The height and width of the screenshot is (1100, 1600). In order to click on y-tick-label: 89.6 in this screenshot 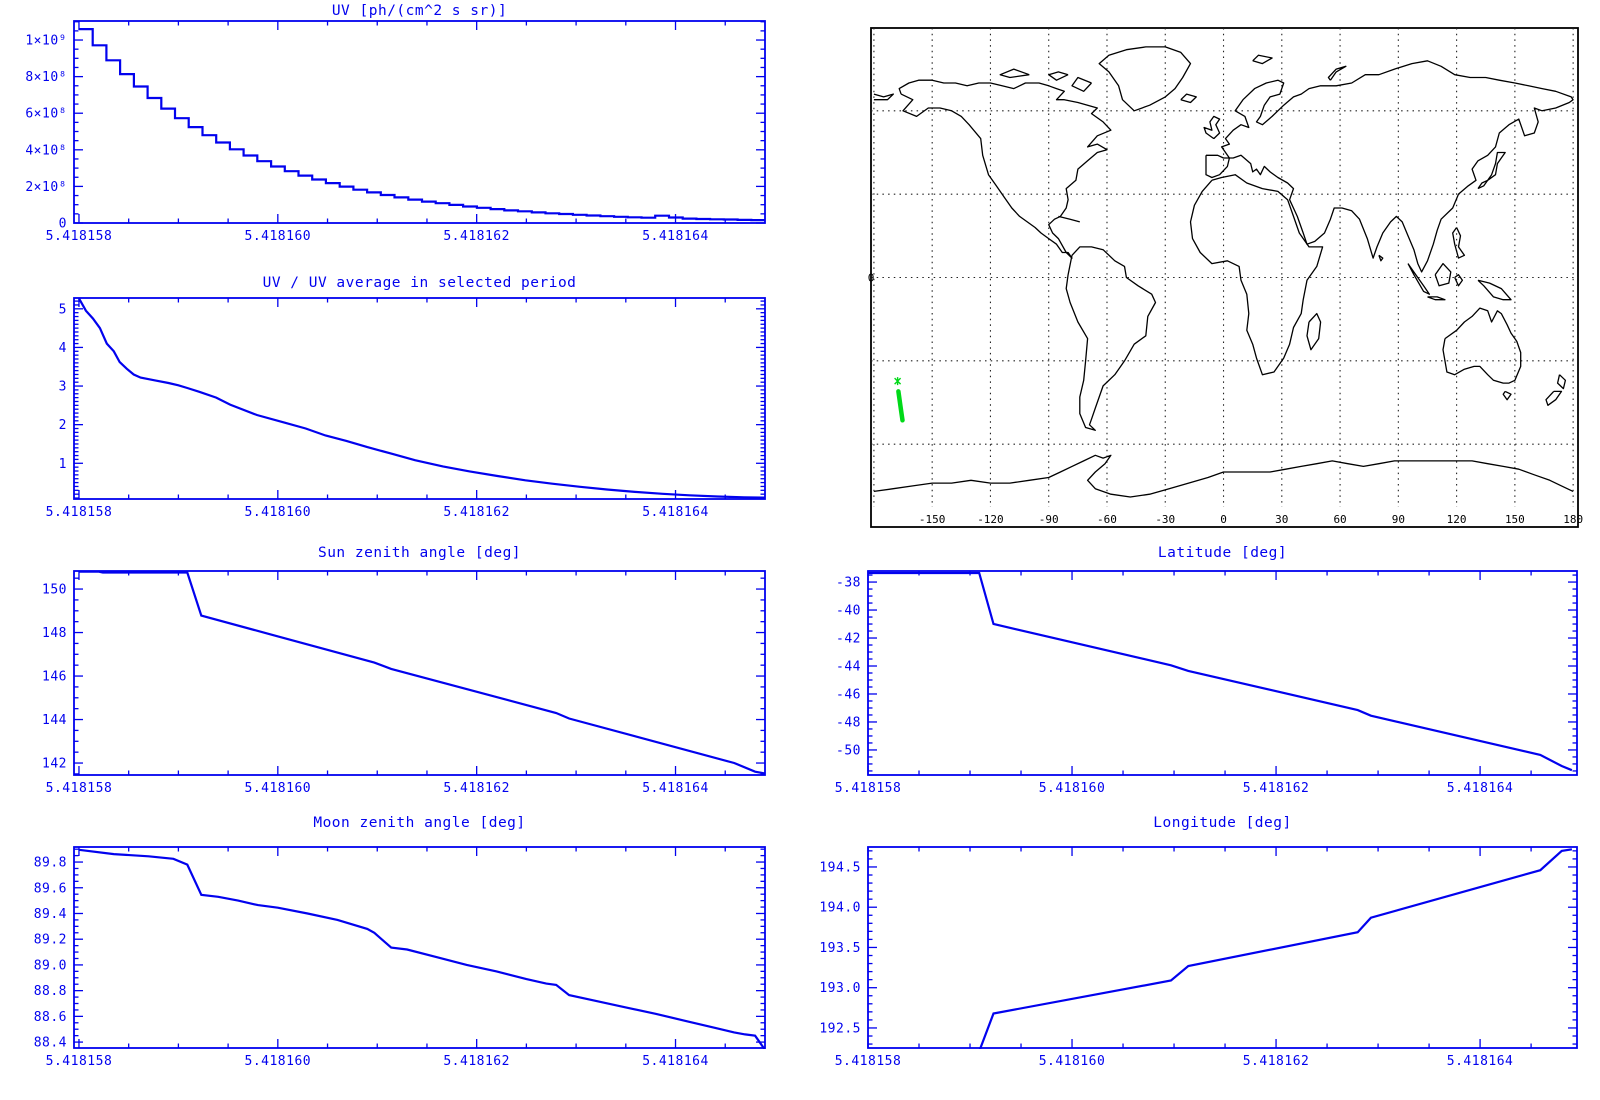, I will do `click(50, 888)`.